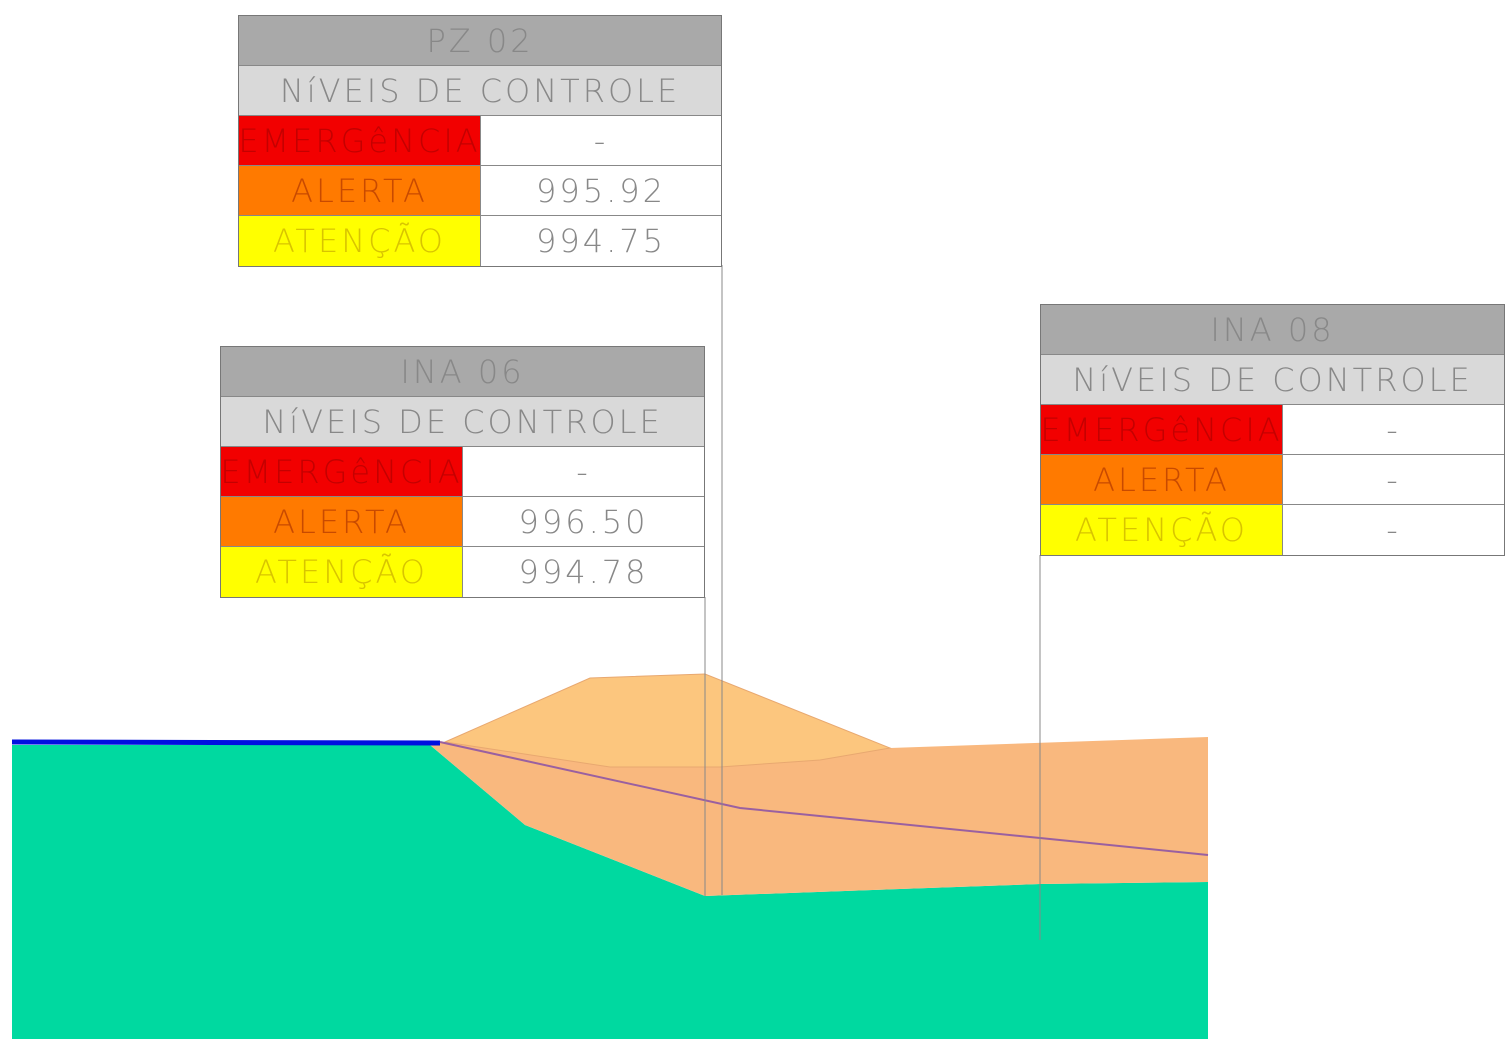 Image resolution: width=1505 pixels, height=1039 pixels. I want to click on level-value: 996.50, so click(583, 521).